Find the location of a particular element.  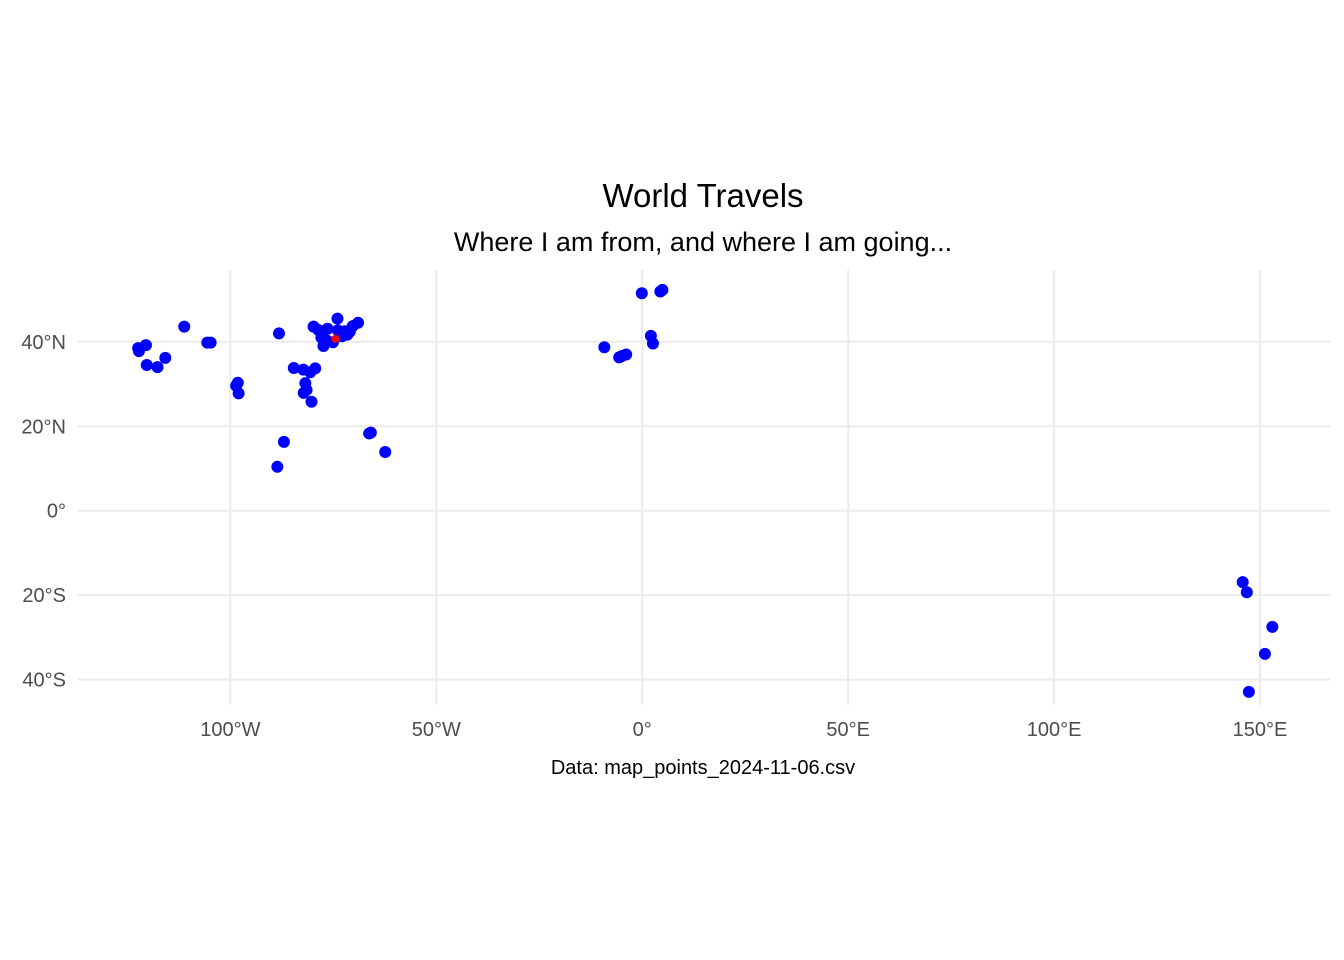

x-axis-ticks: 100°W 50°W 0° 50°E 100°E 150°E is located at coordinates (743, 730).